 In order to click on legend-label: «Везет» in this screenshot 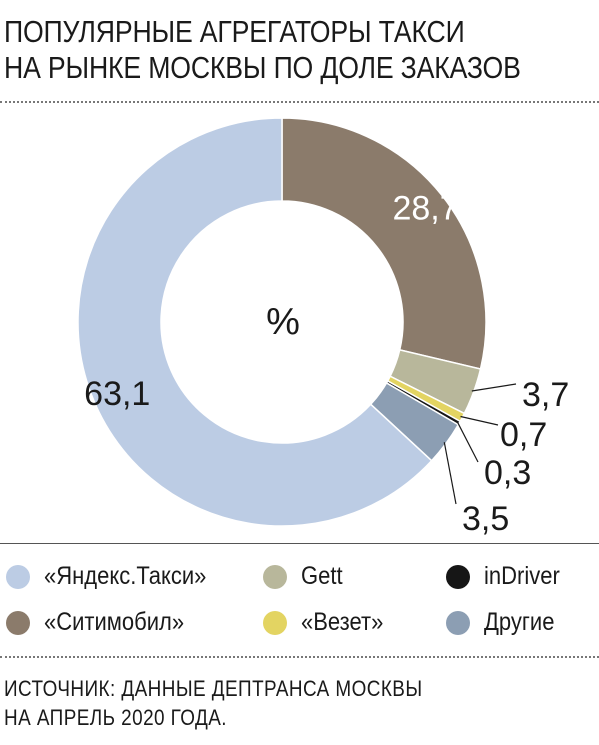, I will do `click(342, 622)`.